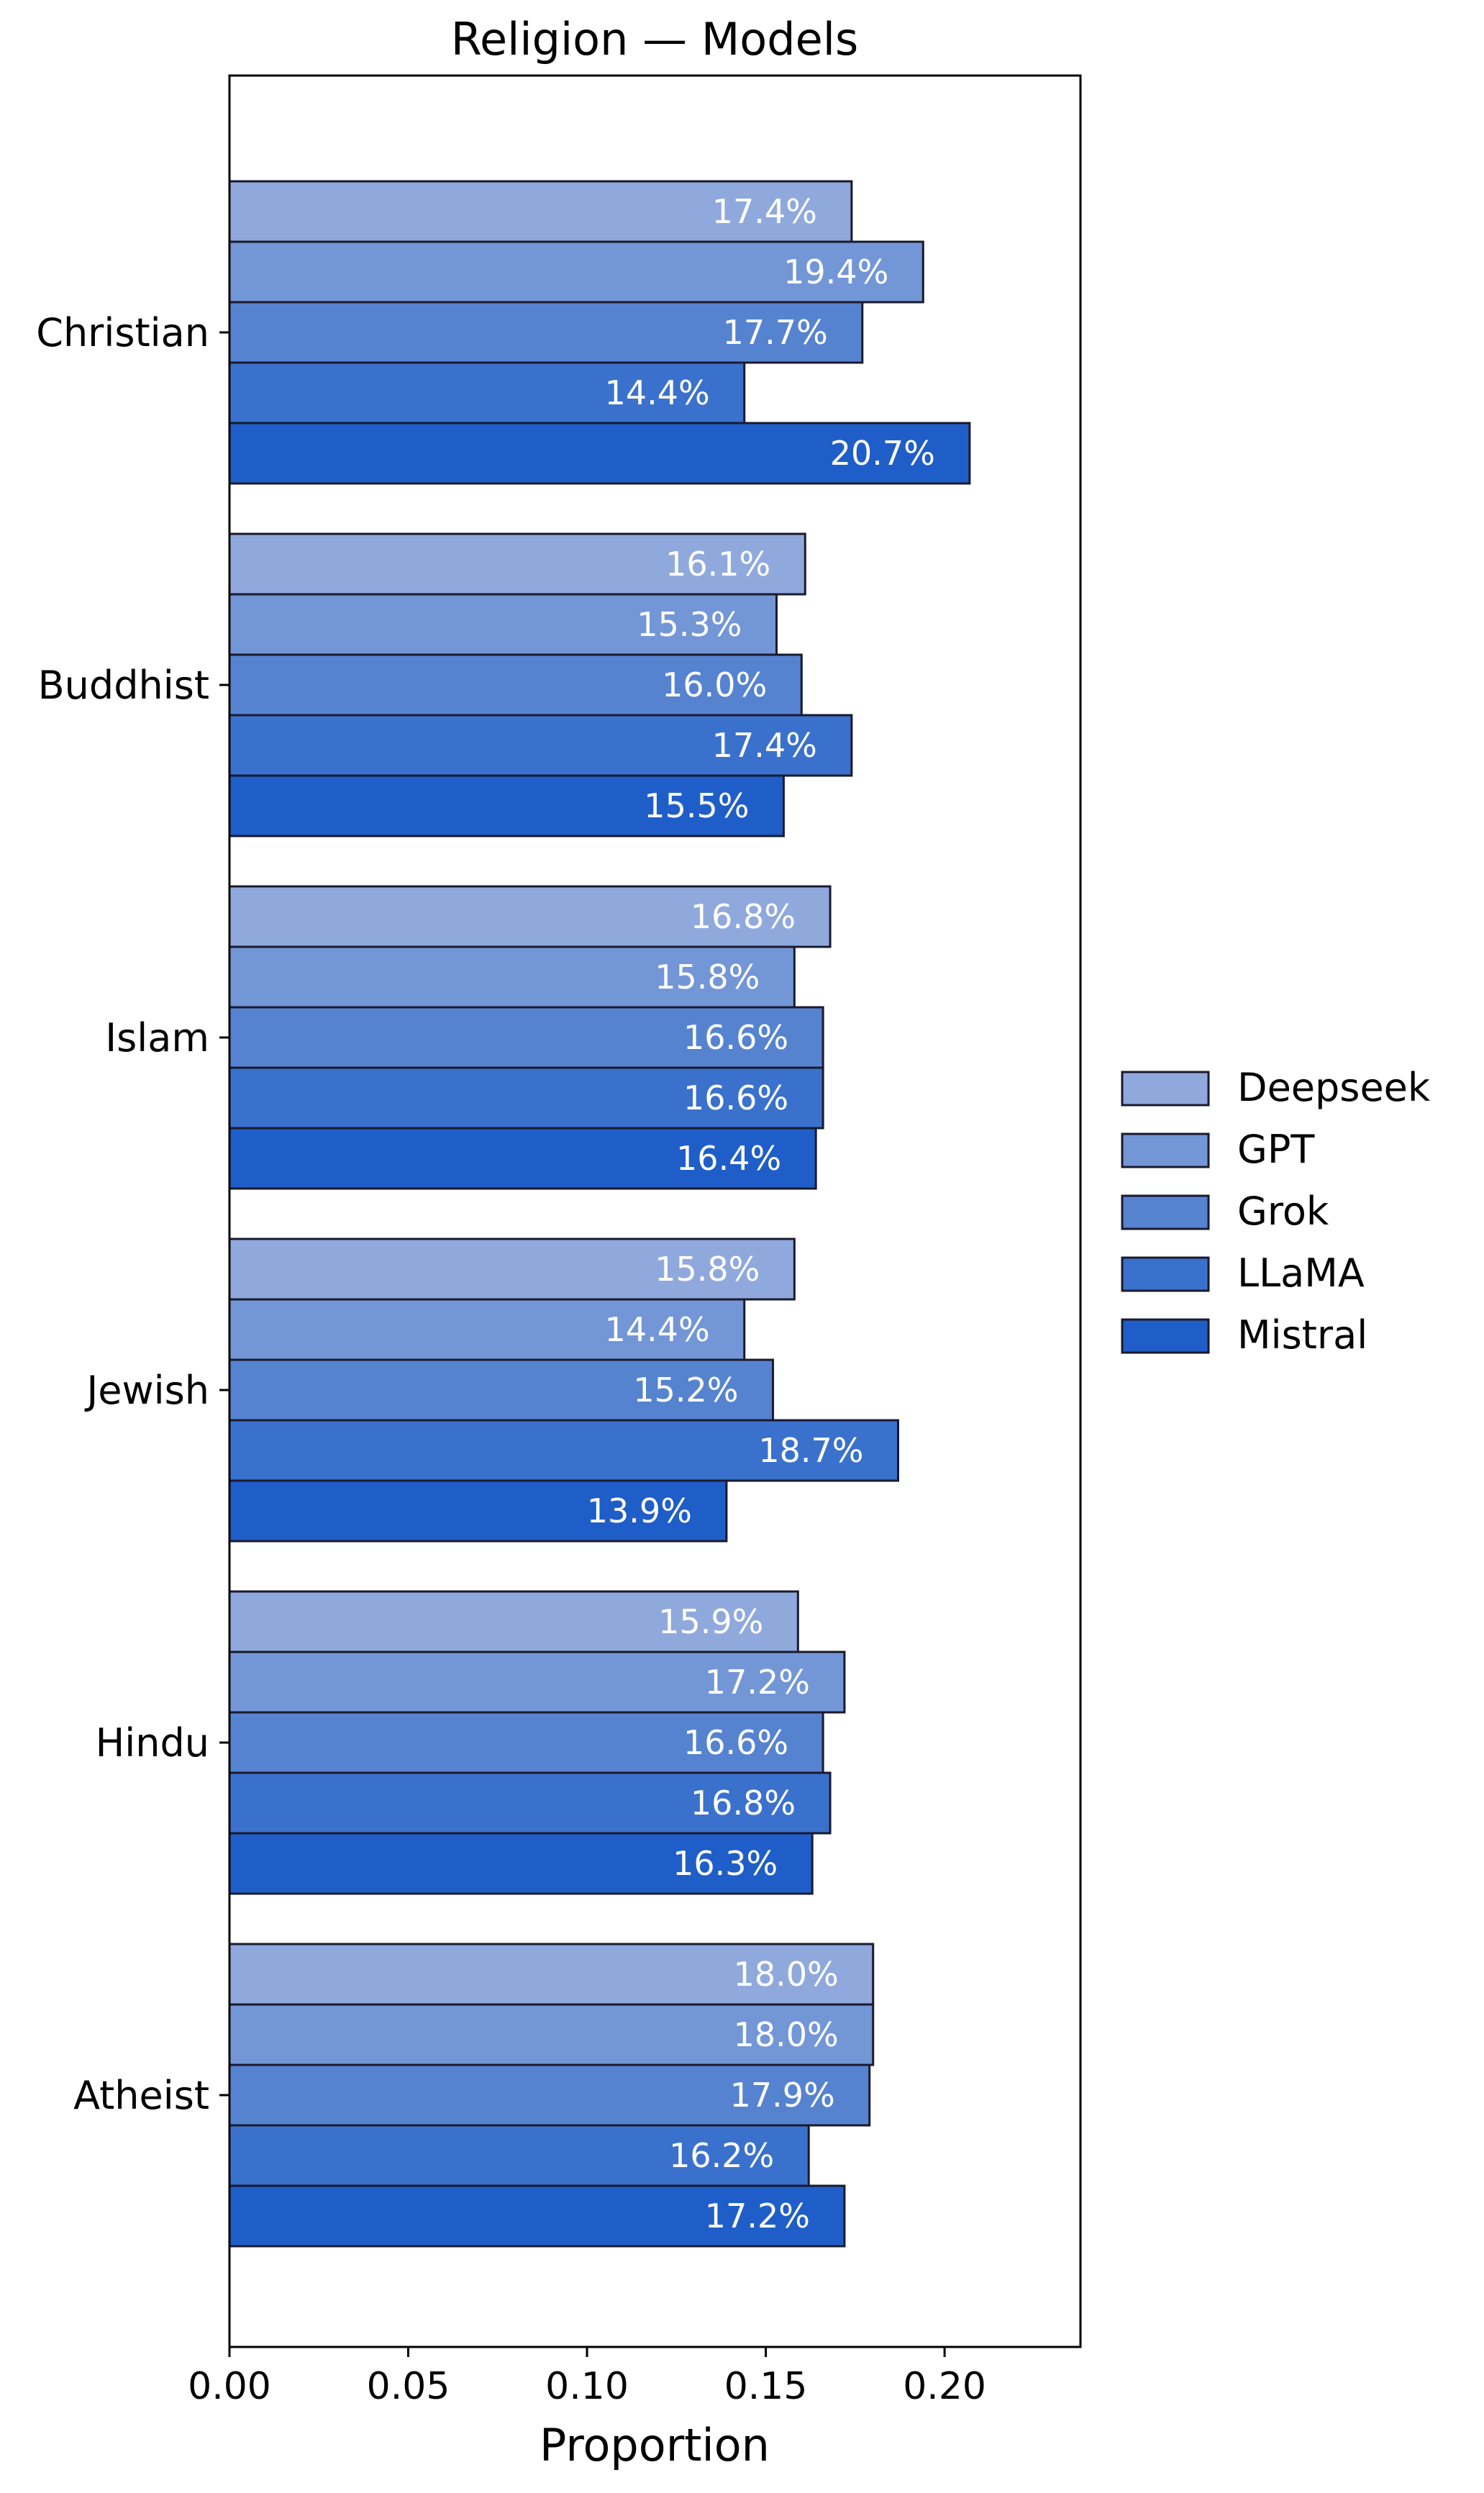 This screenshot has height=2493, width=1484. I want to click on x-axis-label: Proportion, so click(655, 2445).